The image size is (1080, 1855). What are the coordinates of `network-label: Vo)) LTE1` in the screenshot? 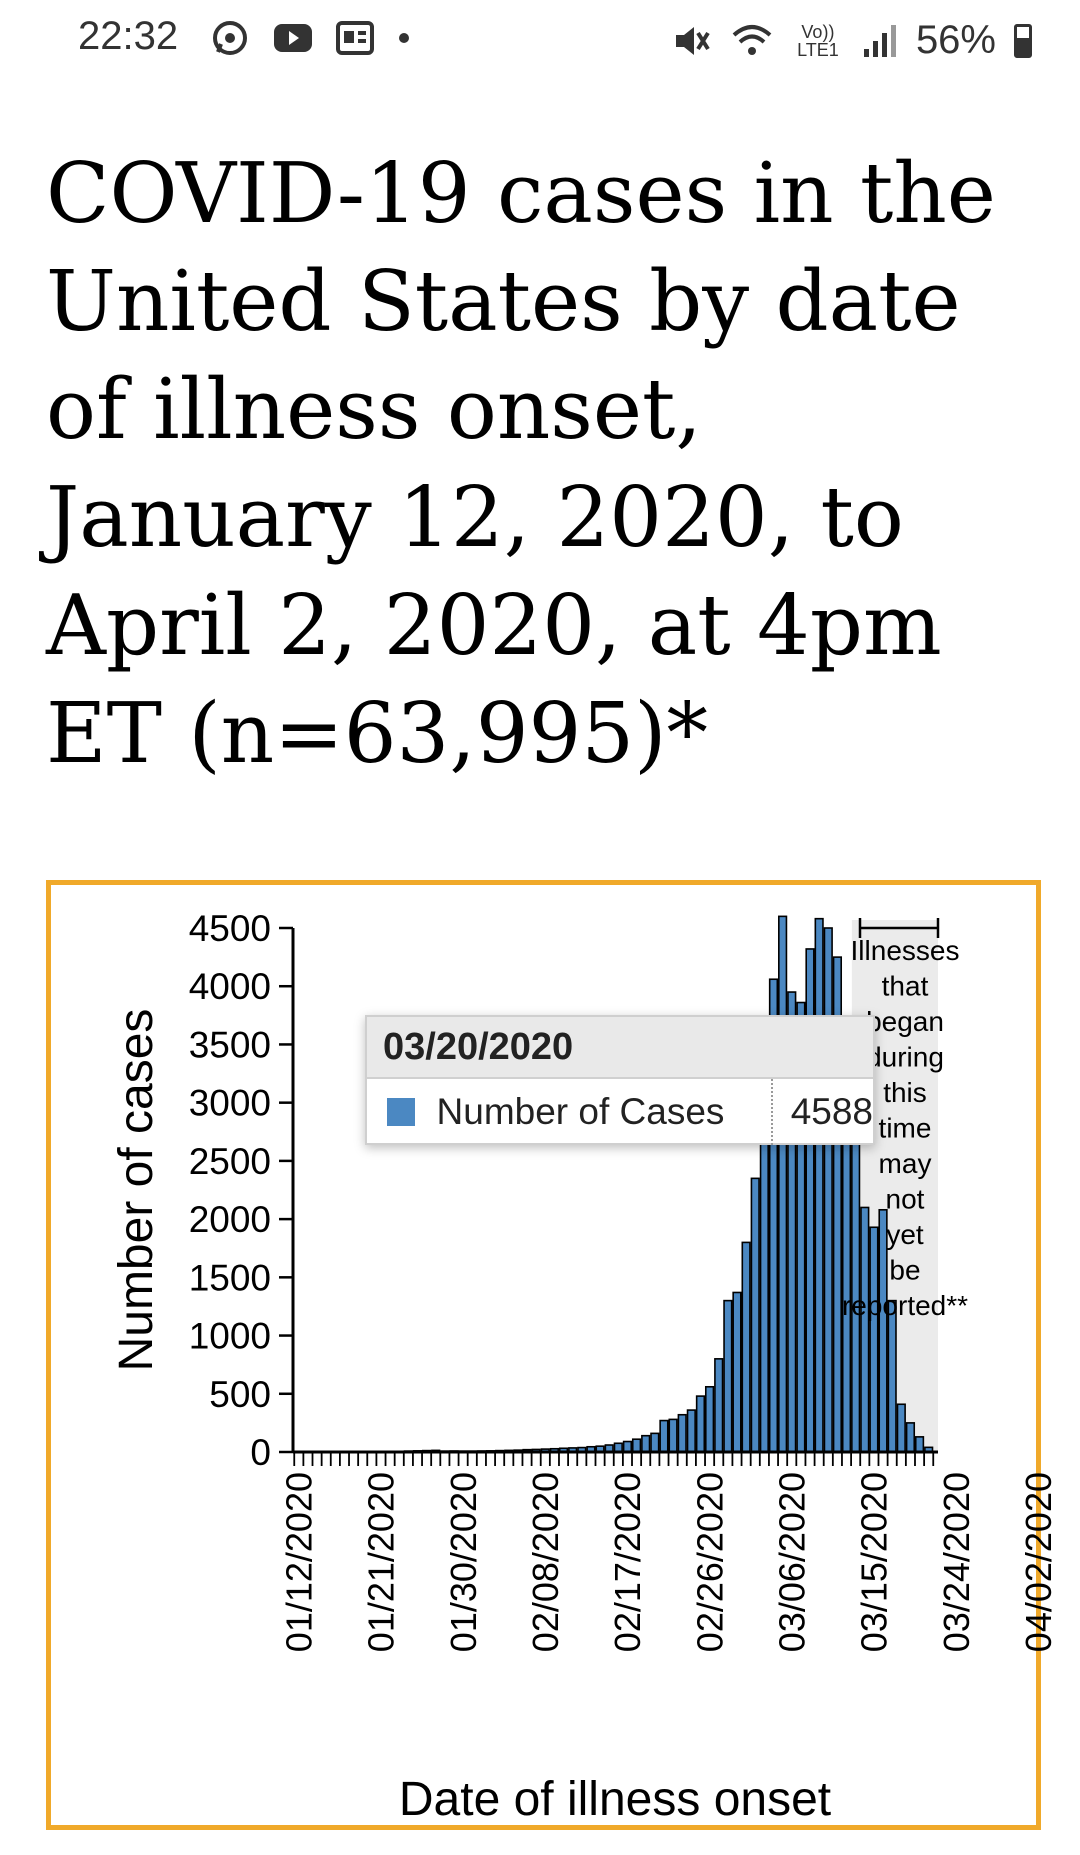 It's located at (818, 40).